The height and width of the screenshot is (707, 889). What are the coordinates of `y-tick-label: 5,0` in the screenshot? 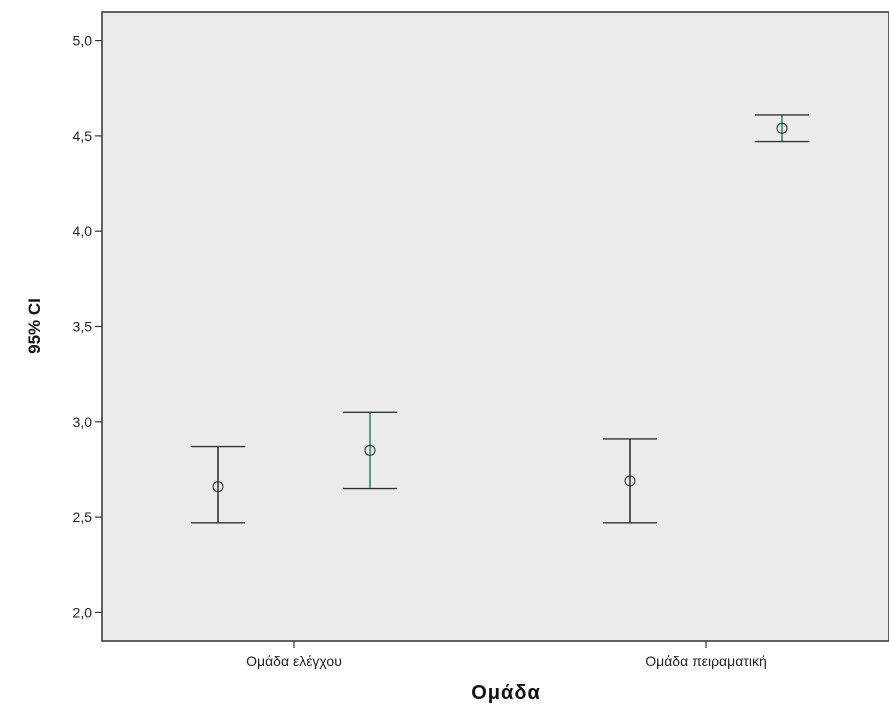 It's located at (83, 41).